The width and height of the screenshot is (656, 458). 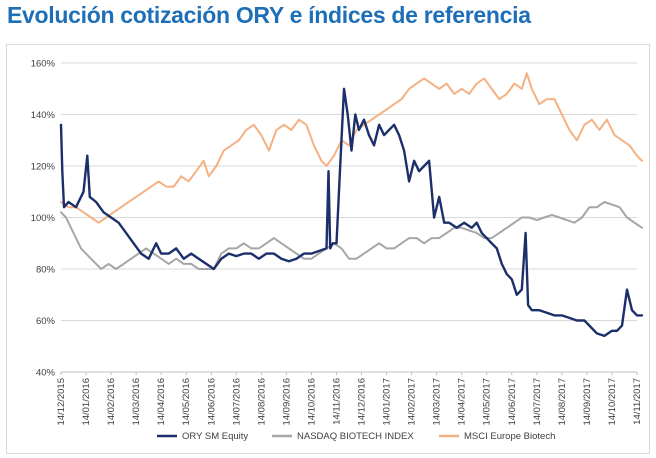 I want to click on y-tick-label: 120%, so click(x=43, y=167).